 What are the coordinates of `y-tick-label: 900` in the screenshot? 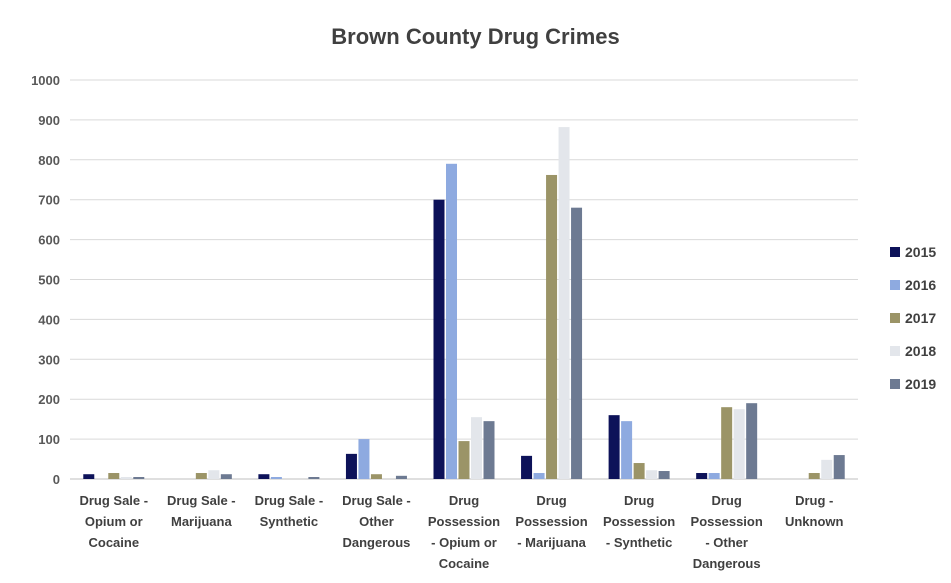 It's located at (49, 120).